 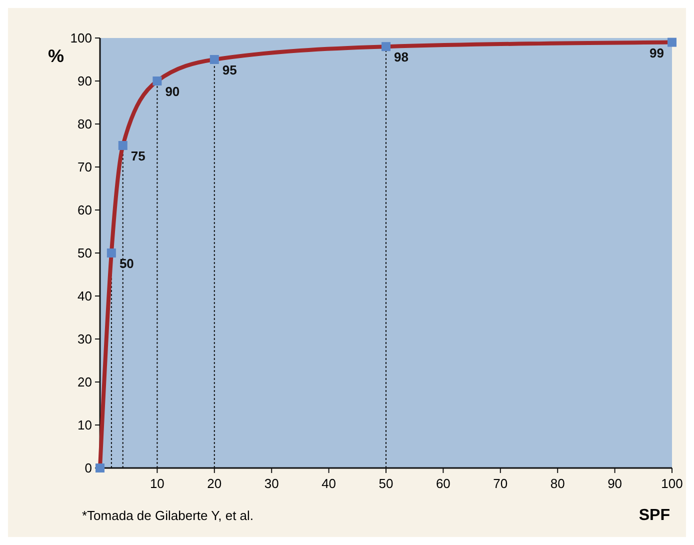 I want to click on data-label: 98, so click(x=401, y=57).